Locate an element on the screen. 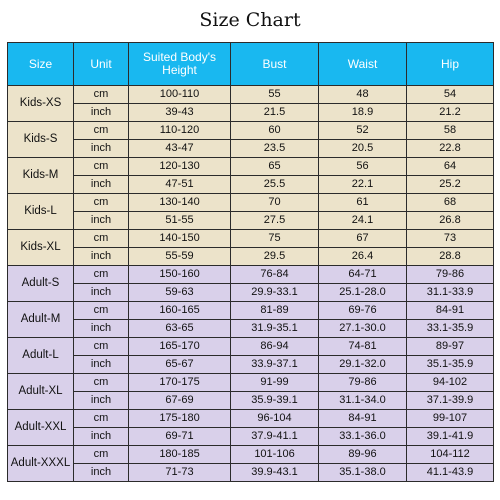  size-row: inch 47-51 25.5 22.1 25.2 is located at coordinates (251, 184).